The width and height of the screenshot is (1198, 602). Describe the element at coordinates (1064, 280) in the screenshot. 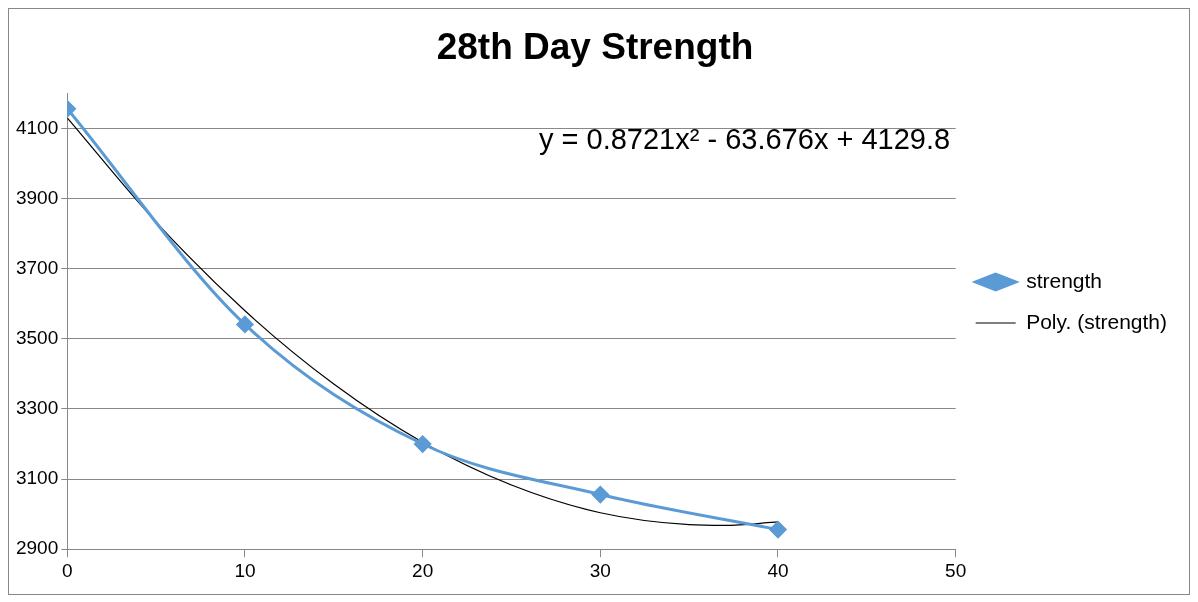

I see `legend-label: strength` at that location.